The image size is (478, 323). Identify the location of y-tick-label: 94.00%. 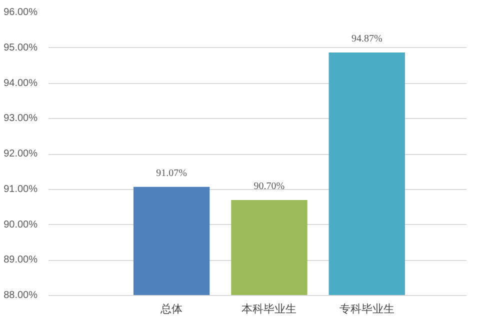
(21, 83).